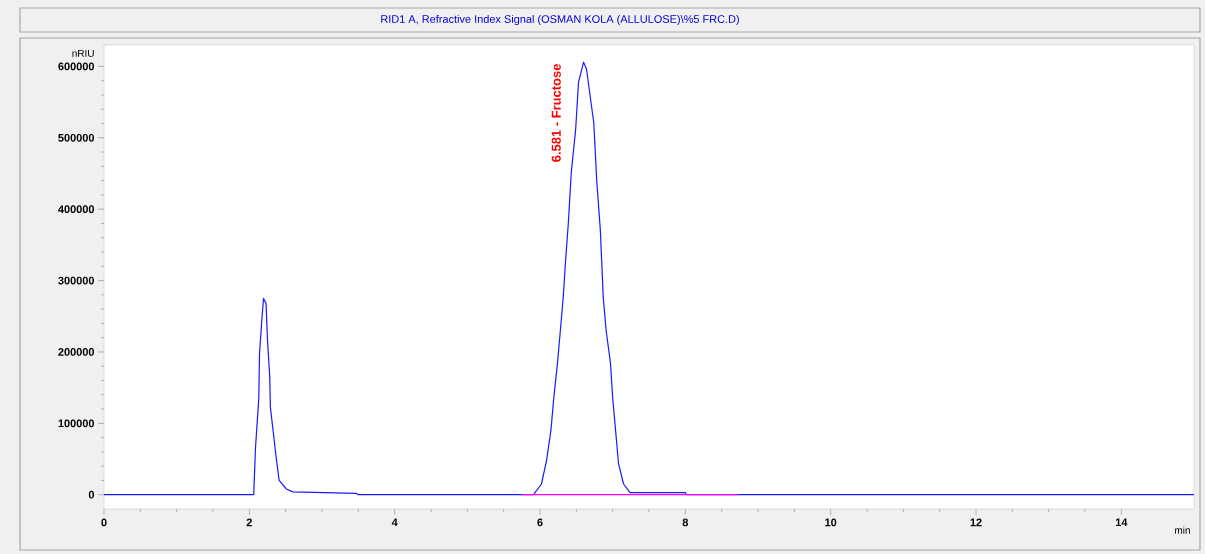  What do you see at coordinates (560, 20) in the screenshot?
I see `chart-title: RID1 A, Refractive Index Signal (OSMAN KOLA (ALLULOSE)\%5 FRC.D)` at bounding box center [560, 20].